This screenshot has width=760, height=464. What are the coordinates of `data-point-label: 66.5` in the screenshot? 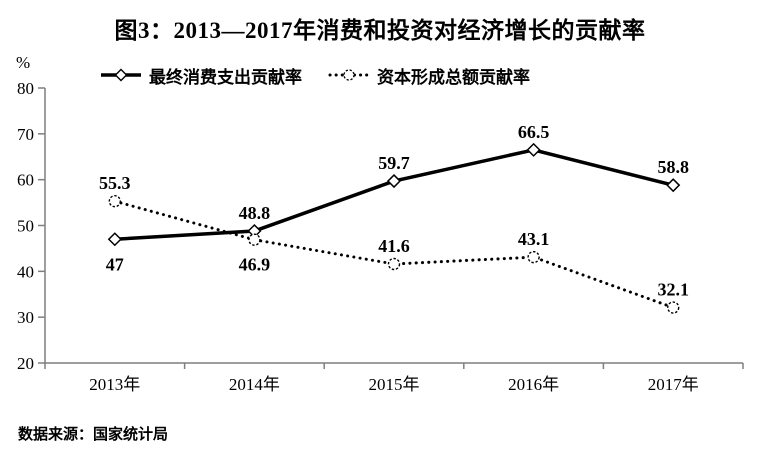 It's located at (534, 132).